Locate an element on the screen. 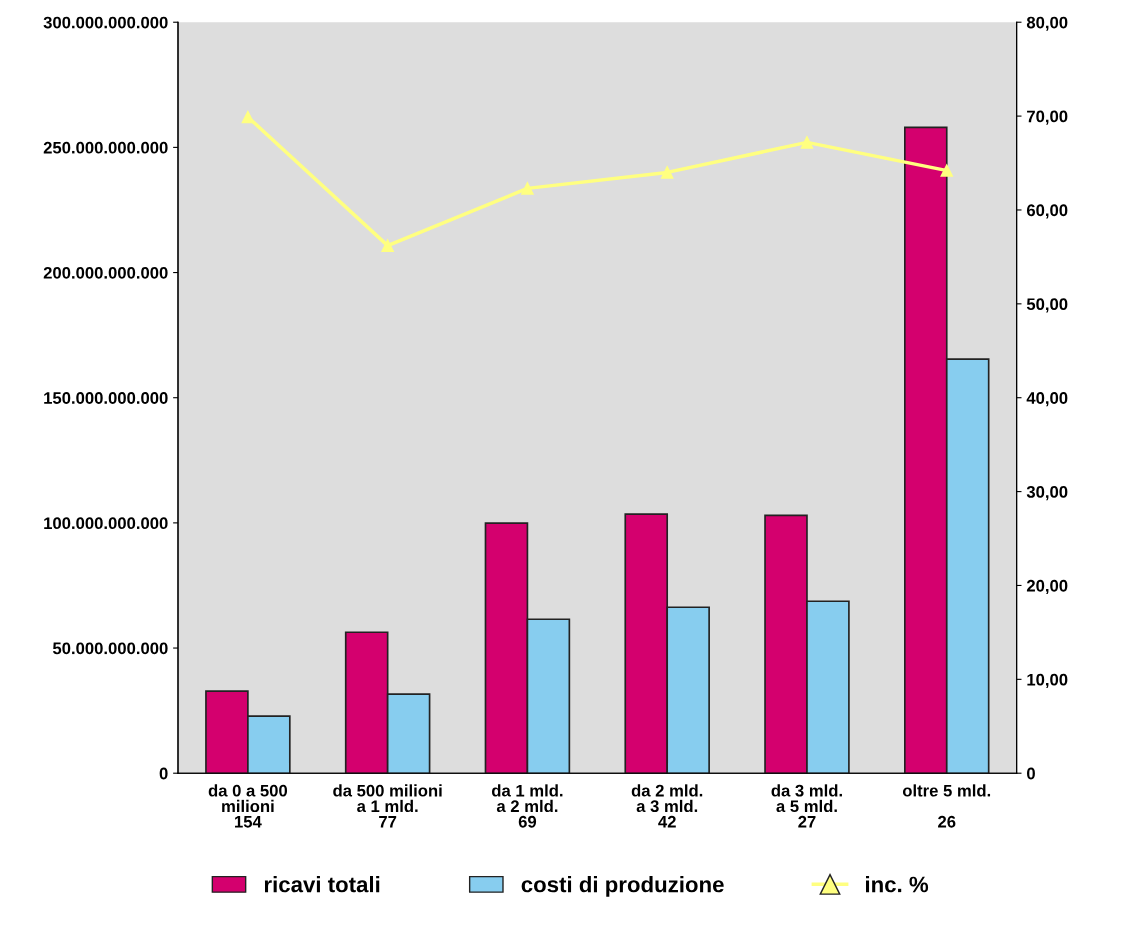 This screenshot has height=926, width=1141. legend-label: costi di produzione is located at coordinates (622, 886).